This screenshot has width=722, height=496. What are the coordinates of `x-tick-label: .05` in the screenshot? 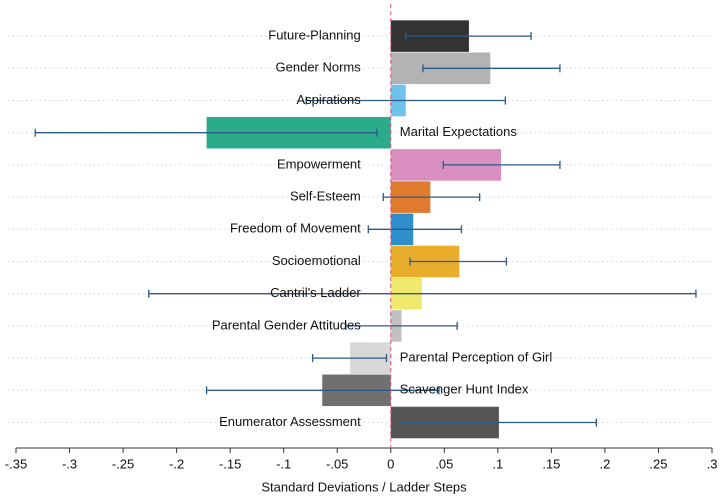 It's located at (444, 463).